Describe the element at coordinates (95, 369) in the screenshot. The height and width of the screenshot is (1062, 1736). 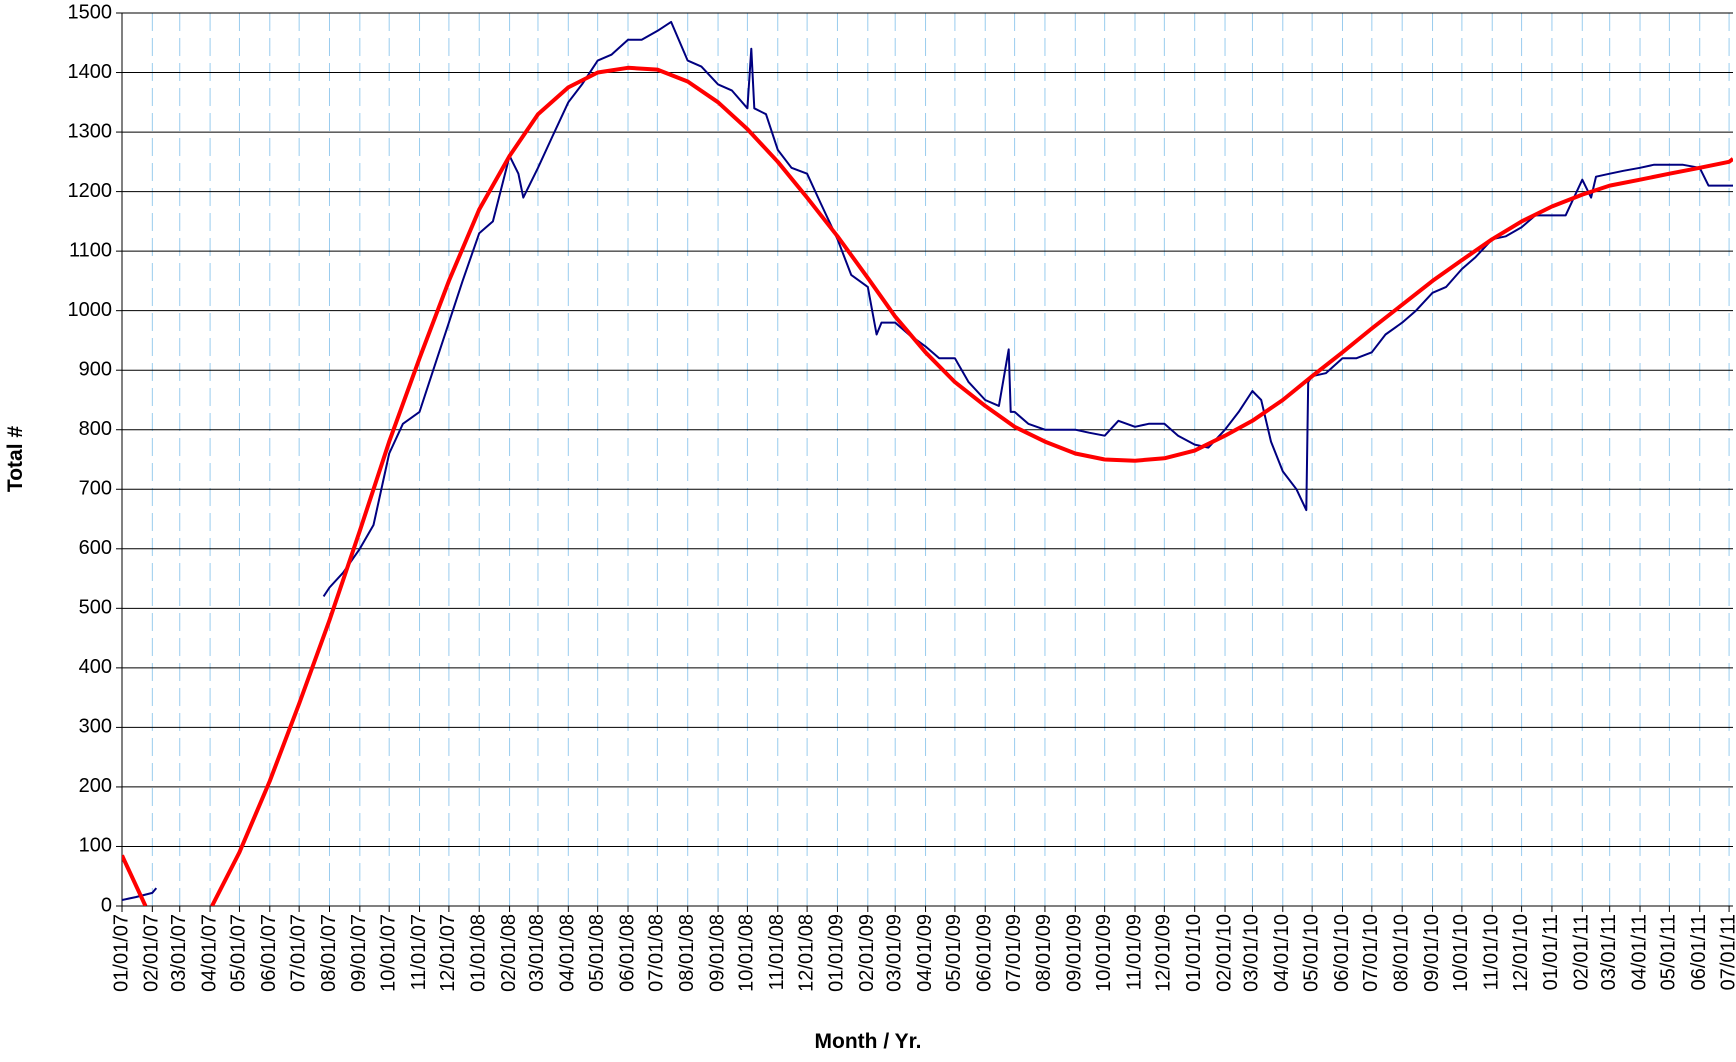
I see `y-tick-label: 900` at that location.